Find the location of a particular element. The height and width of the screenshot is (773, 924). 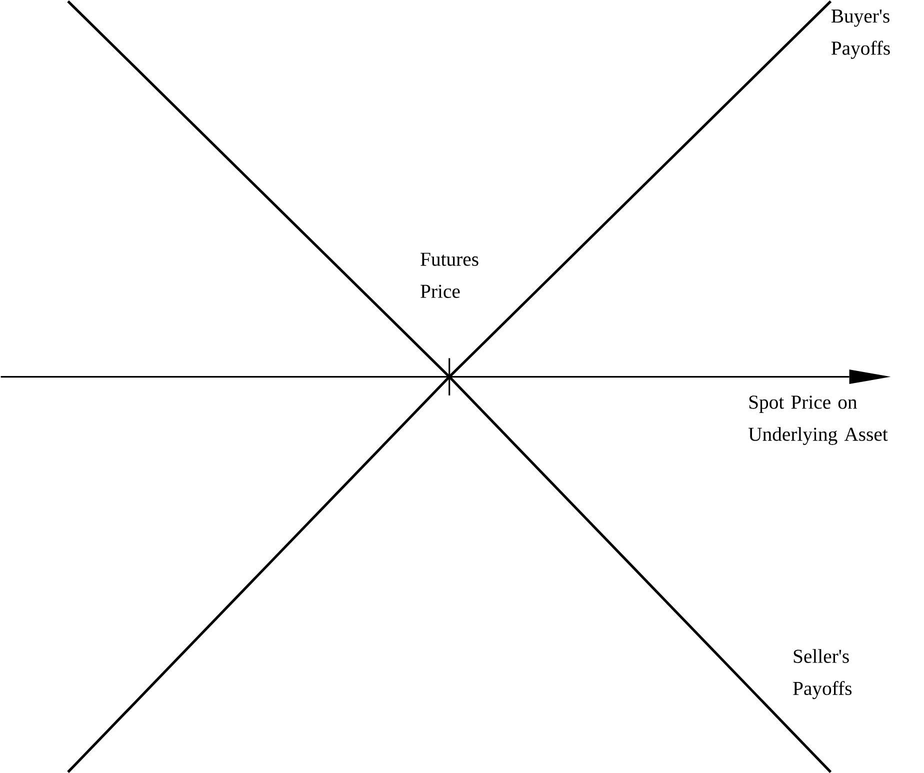

annotation: Futures Price is located at coordinates (449, 275).